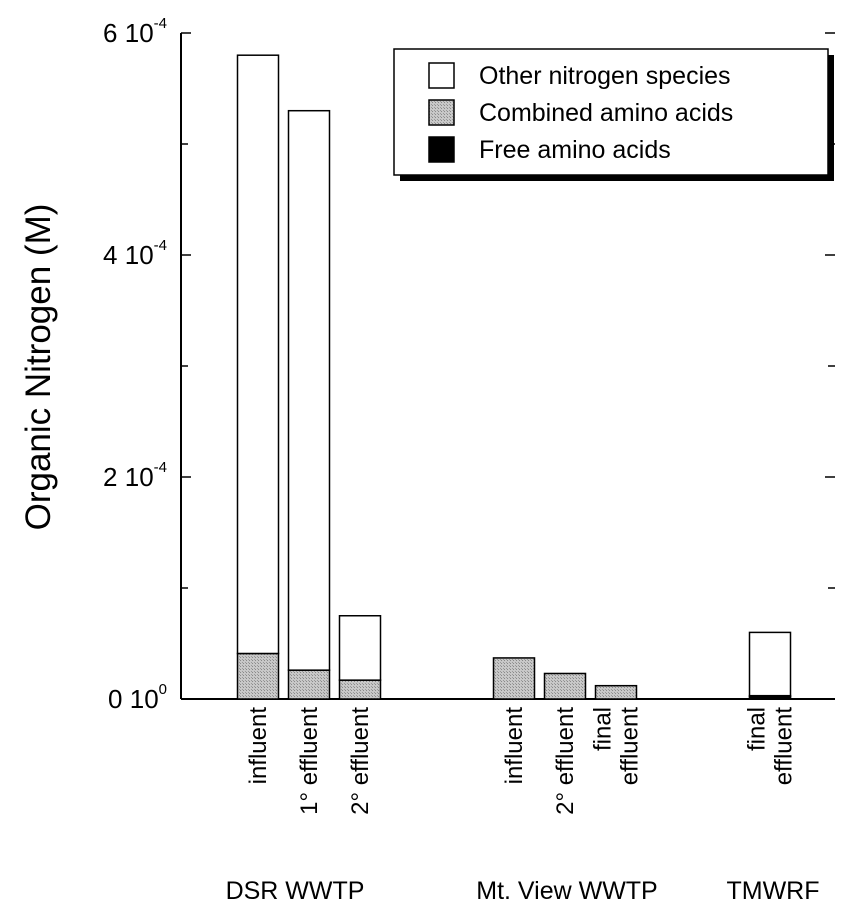  Describe the element at coordinates (38, 367) in the screenshot. I see `y-axis-title: Organic Nitrogen (M)` at that location.